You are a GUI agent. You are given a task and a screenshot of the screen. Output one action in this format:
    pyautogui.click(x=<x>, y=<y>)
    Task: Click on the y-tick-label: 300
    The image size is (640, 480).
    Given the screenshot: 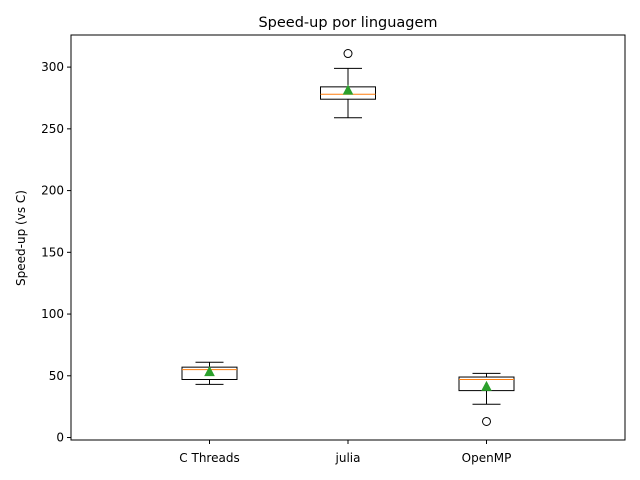 What is the action you would take?
    pyautogui.click(x=52, y=67)
    